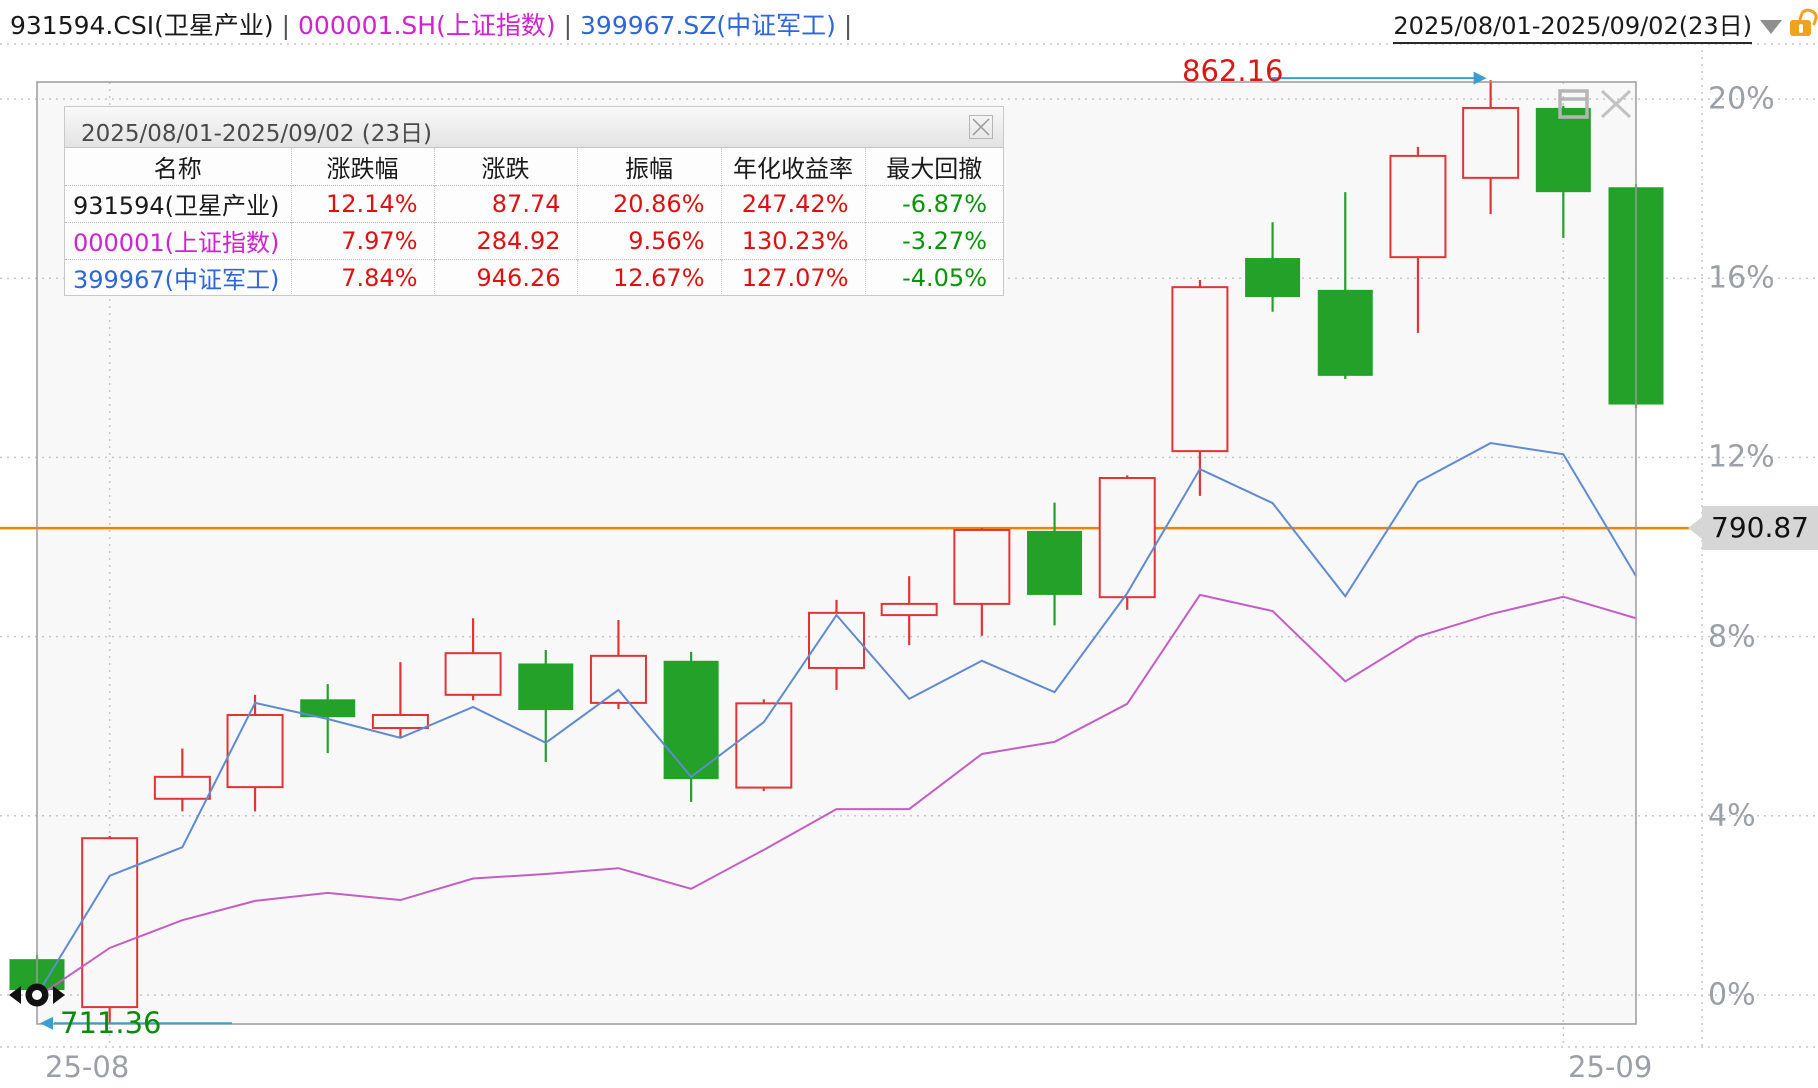 Image resolution: width=1818 pixels, height=1088 pixels. I want to click on stats-column-header: 涨跌幅, so click(362, 166).